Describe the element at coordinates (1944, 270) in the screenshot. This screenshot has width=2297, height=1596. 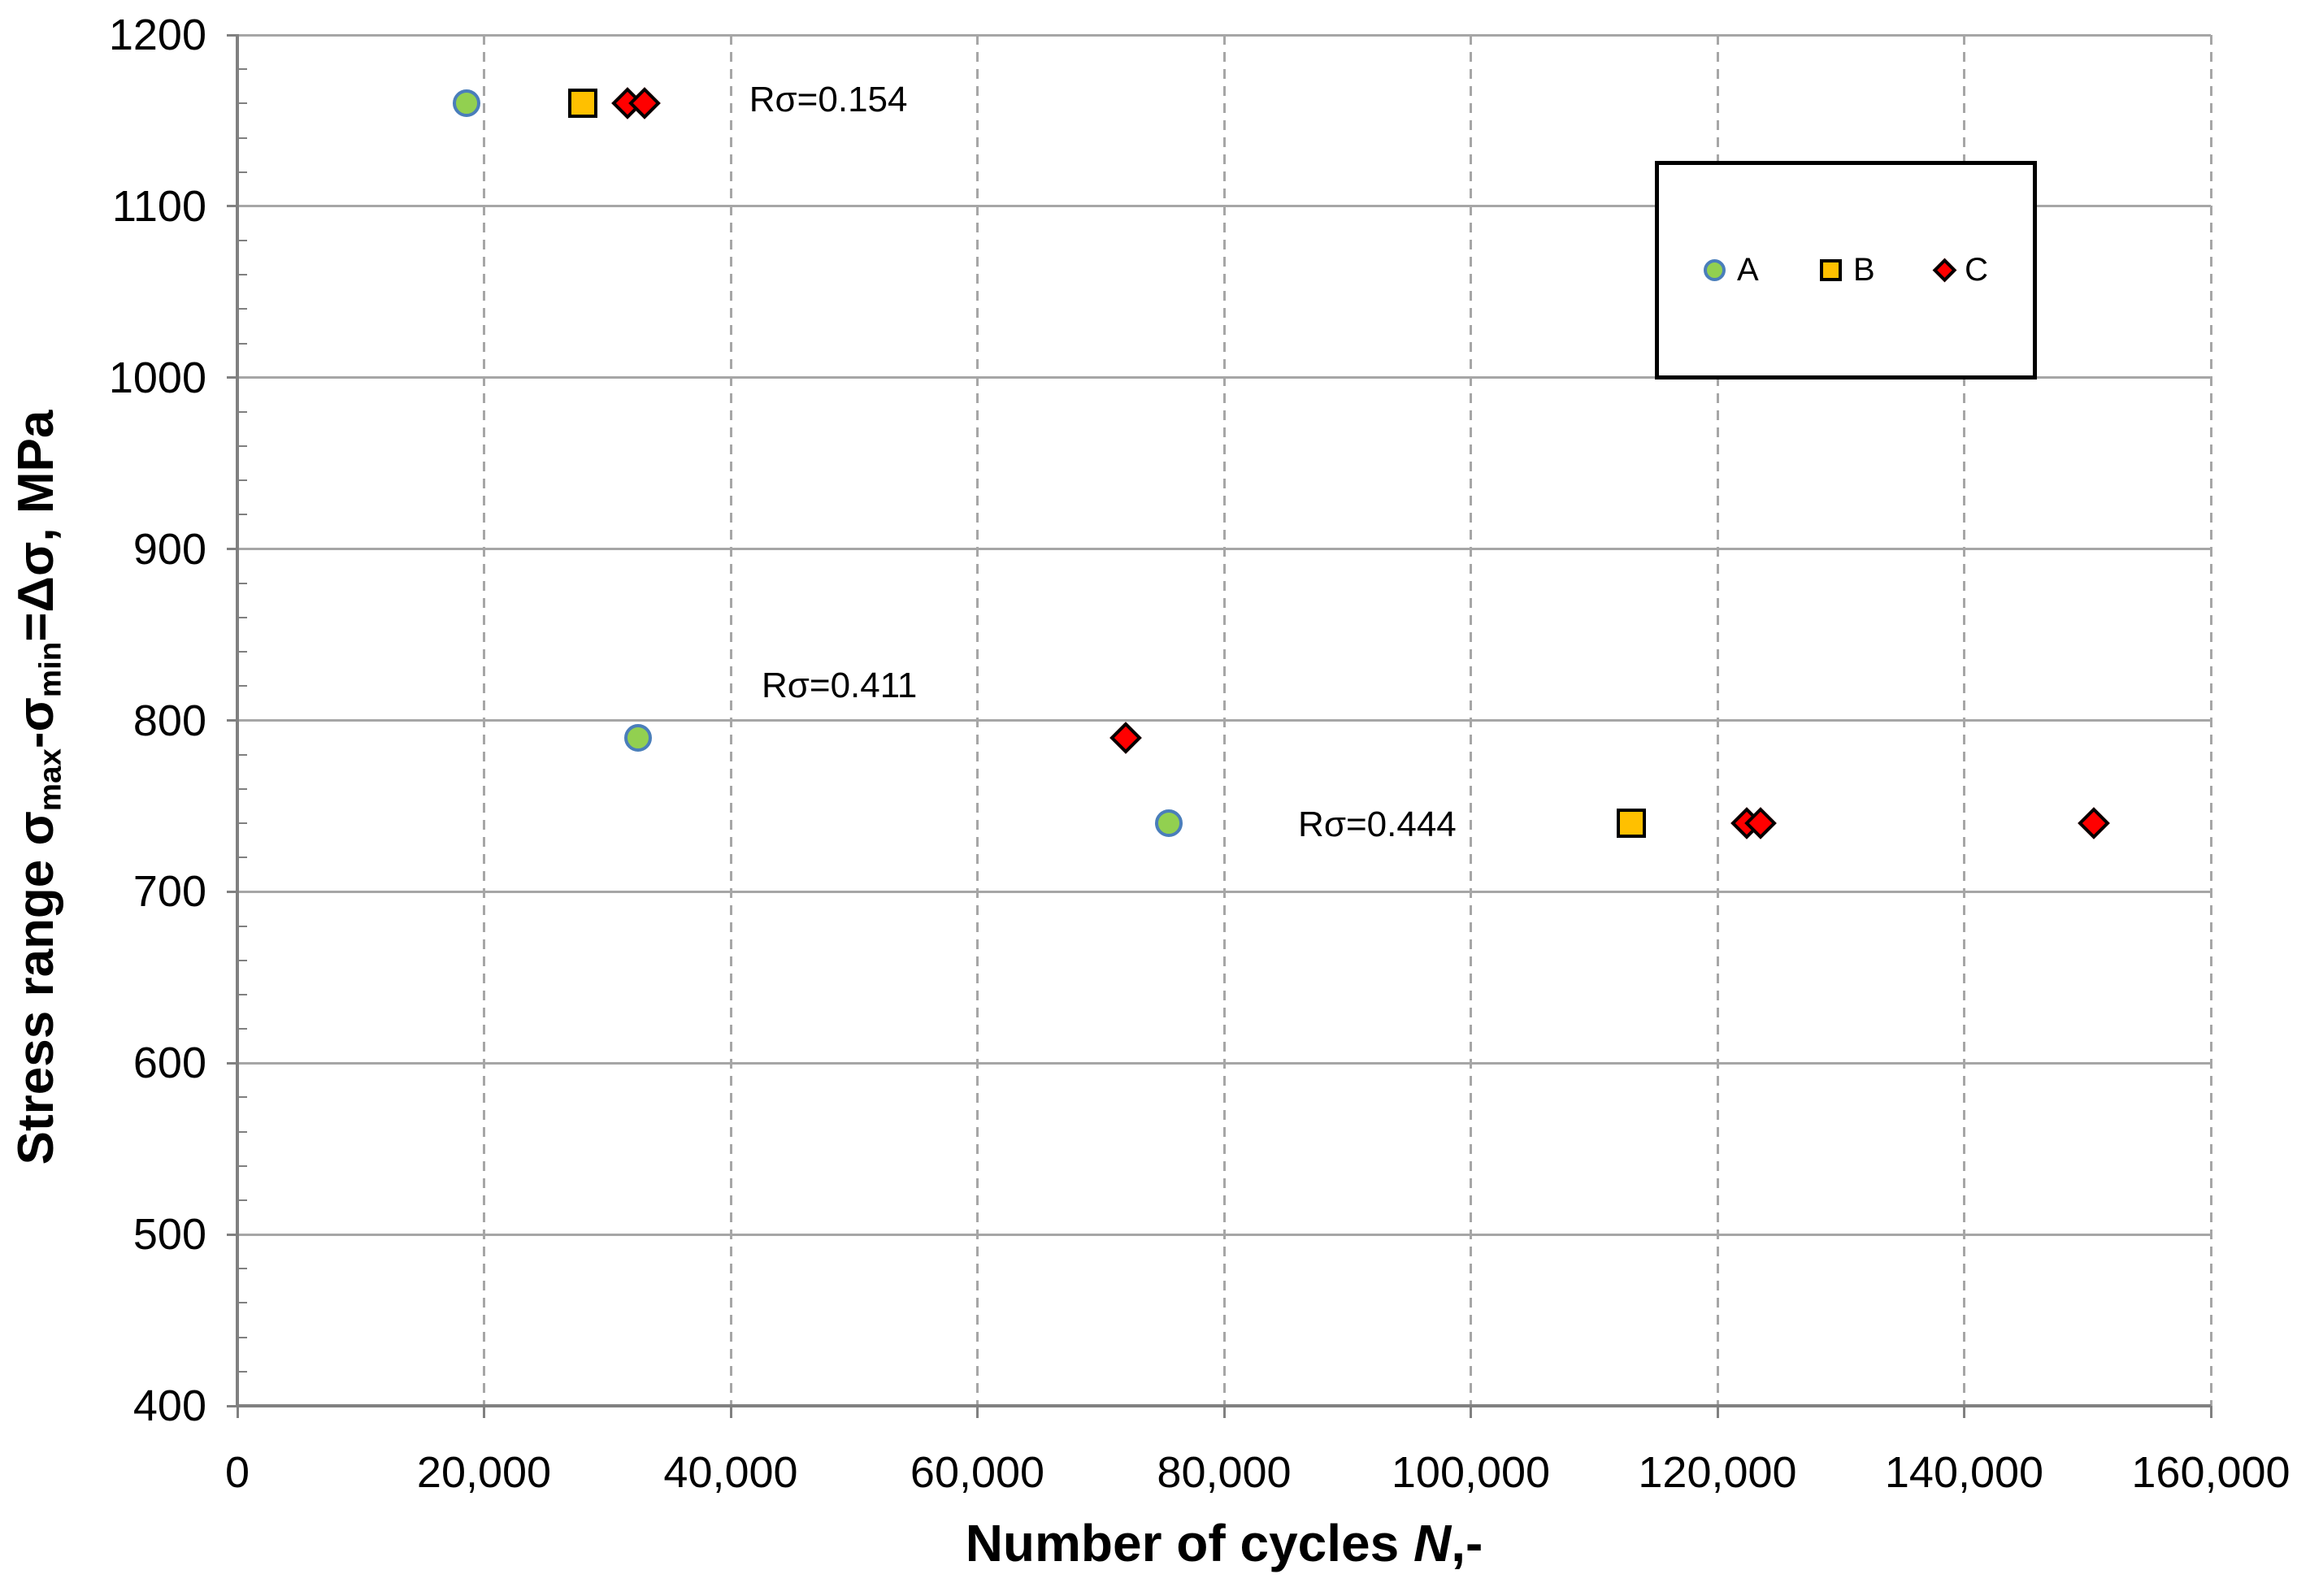
I see `legend-diamond-marker-icon` at that location.